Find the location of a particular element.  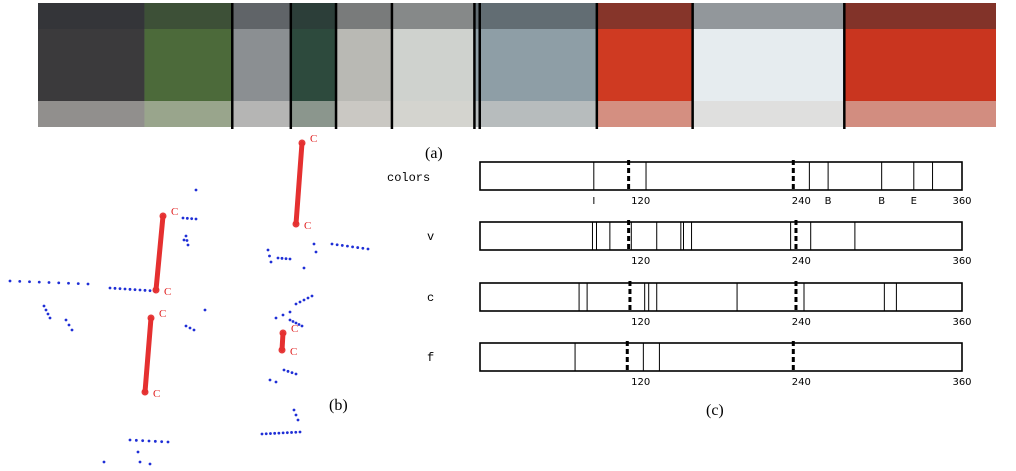

row-label: c is located at coordinates (430, 298).